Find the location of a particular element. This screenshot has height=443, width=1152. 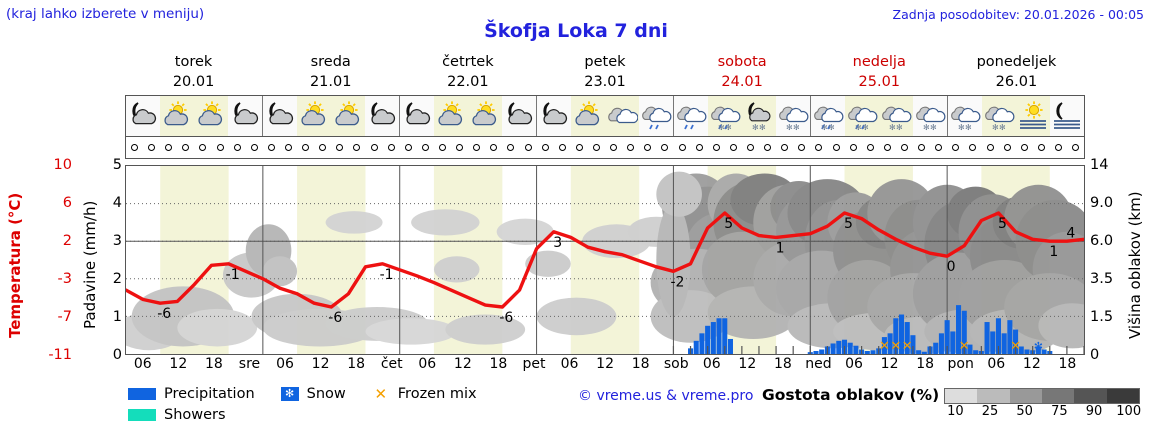

cloud-height-tick: 0 is located at coordinates (1095, 355).